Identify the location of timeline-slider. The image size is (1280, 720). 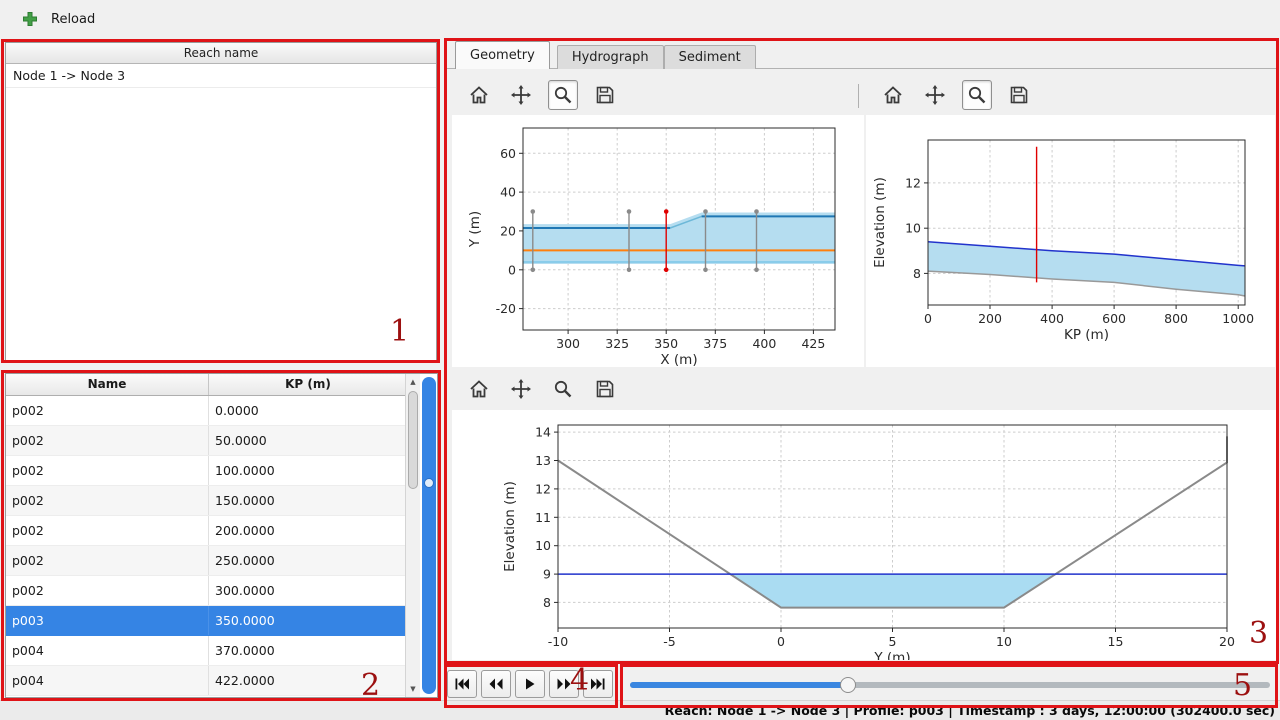
(950, 685).